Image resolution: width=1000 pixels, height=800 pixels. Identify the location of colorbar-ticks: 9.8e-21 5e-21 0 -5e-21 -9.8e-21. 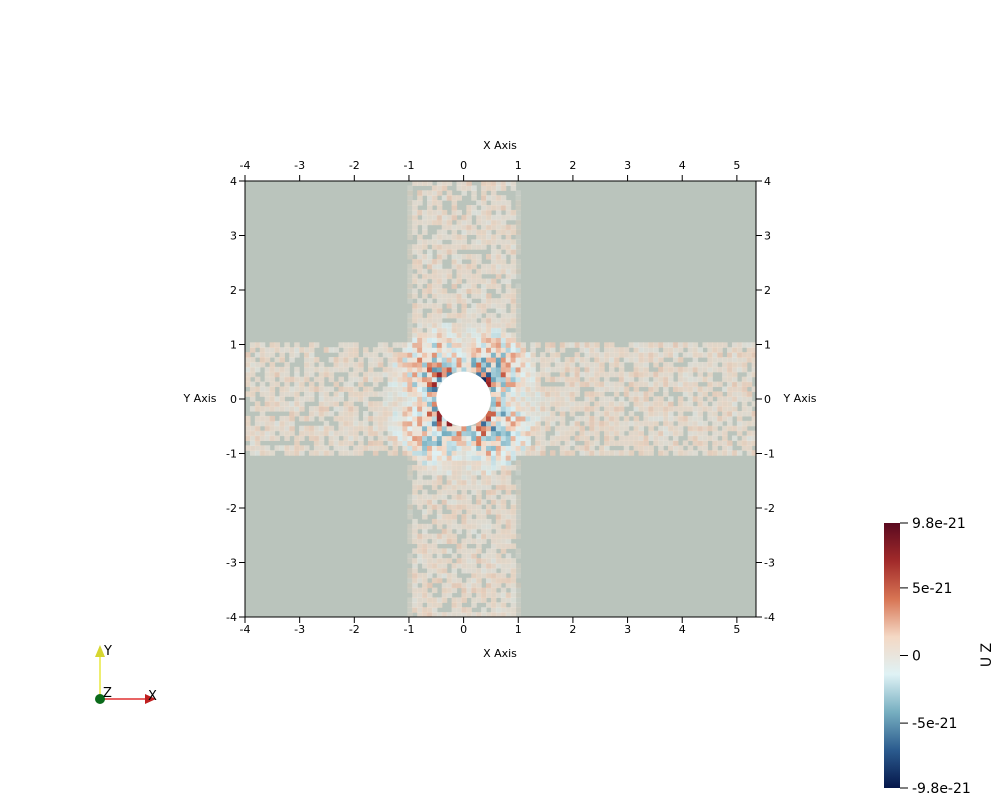
(935, 656).